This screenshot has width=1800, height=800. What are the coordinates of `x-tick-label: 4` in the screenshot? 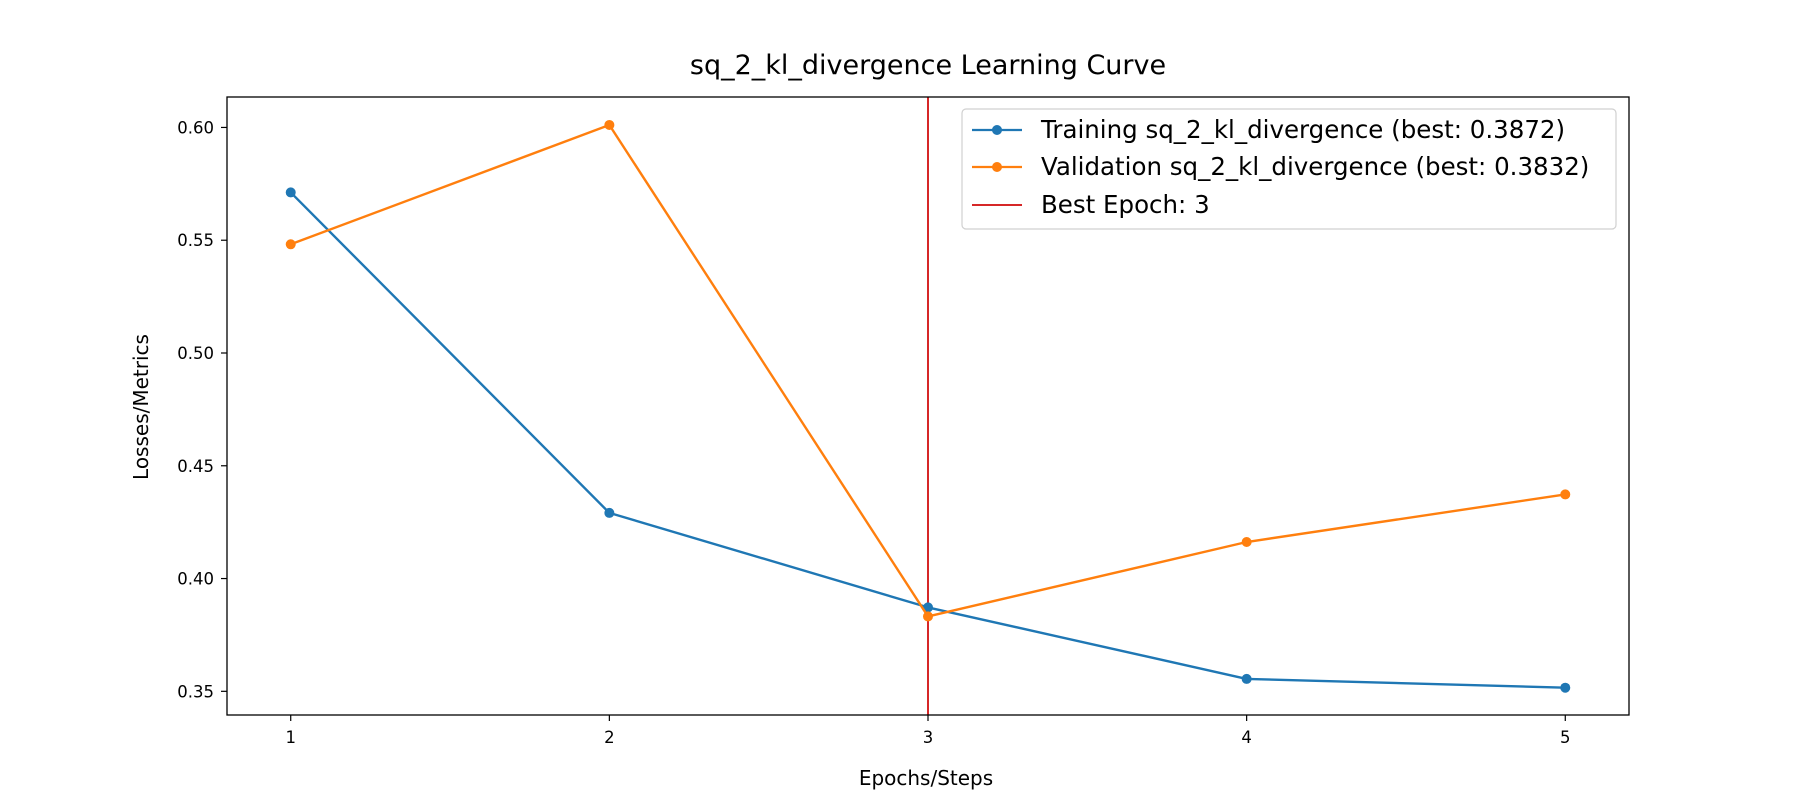 It's located at (1246, 737).